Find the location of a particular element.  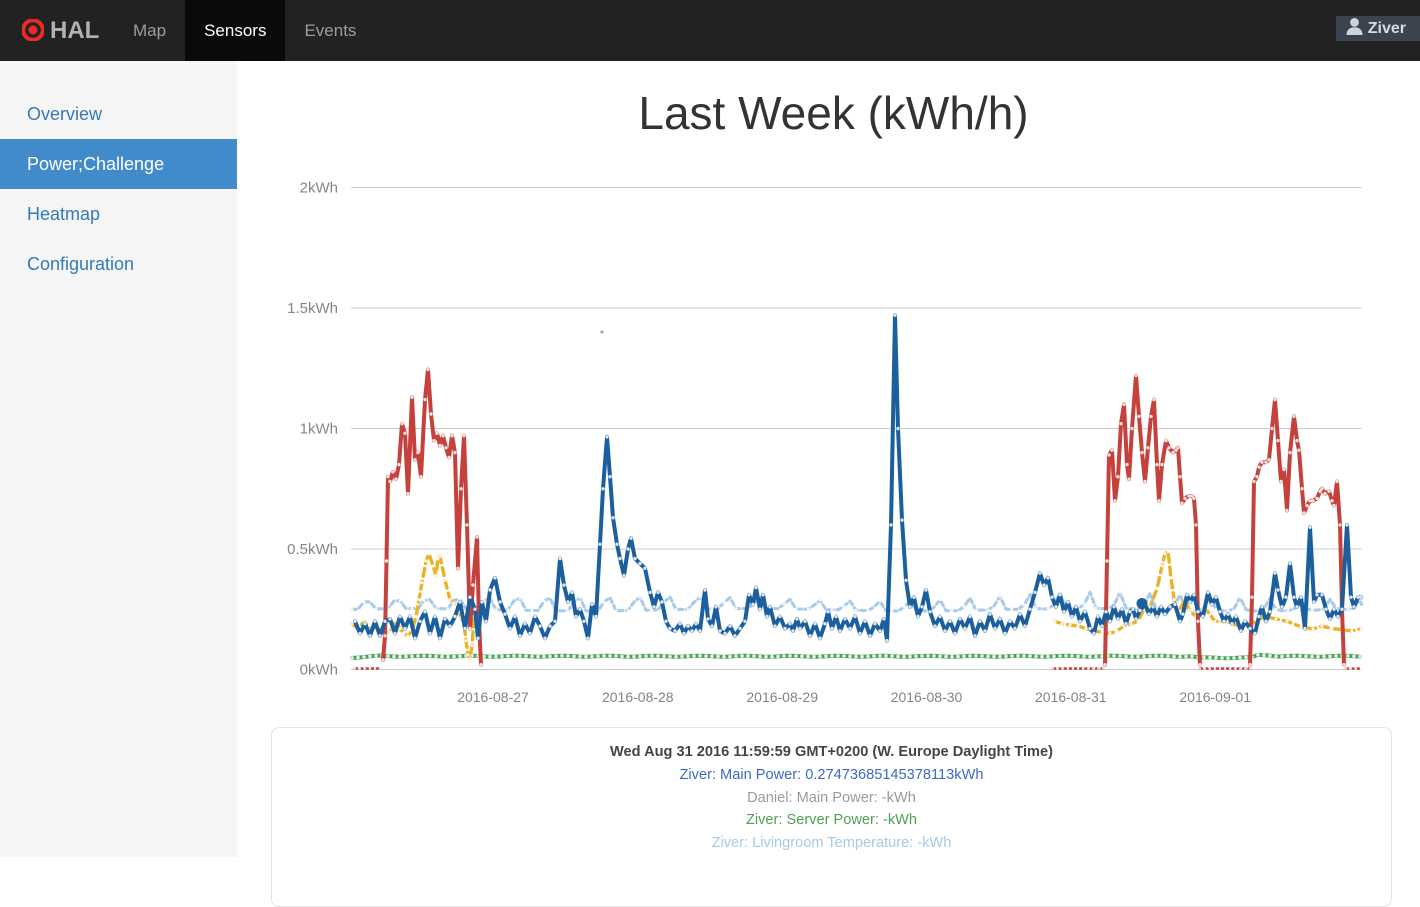

svg-text: 2016-08-28 is located at coordinates (638, 697).